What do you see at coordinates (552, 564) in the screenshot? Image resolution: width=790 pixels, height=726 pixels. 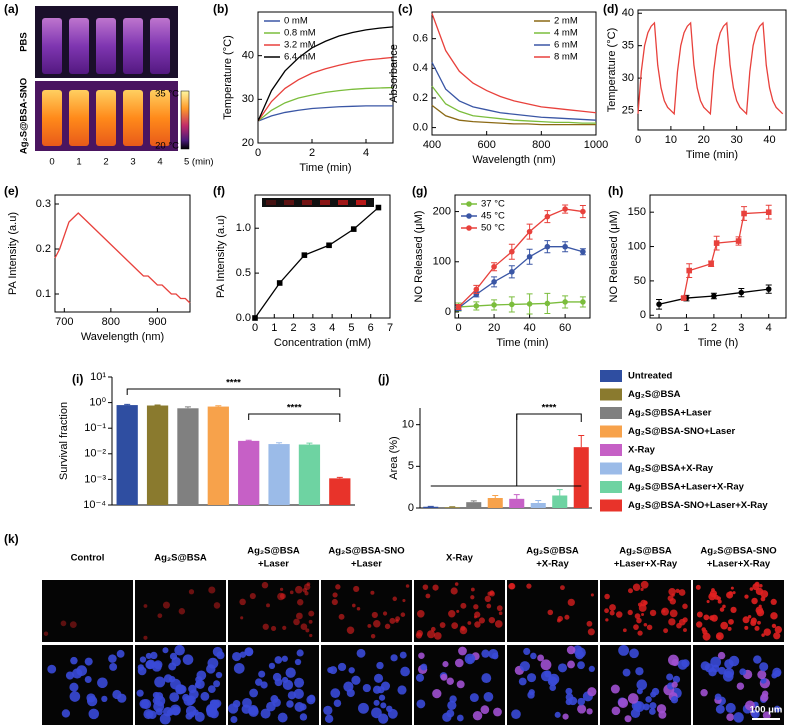 I see `column-label: +X-Ray` at bounding box center [552, 564].